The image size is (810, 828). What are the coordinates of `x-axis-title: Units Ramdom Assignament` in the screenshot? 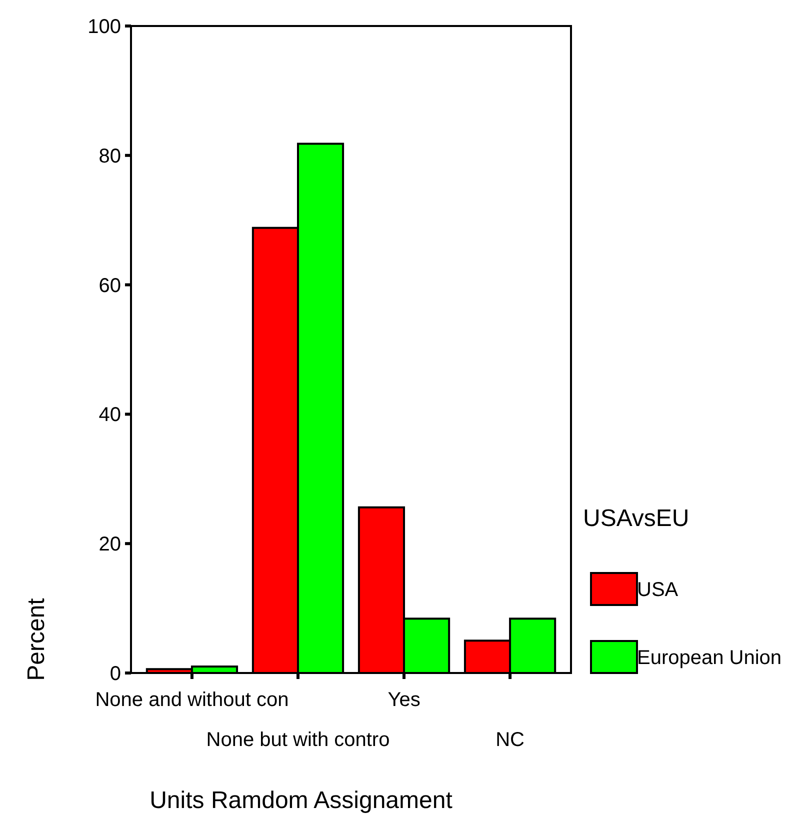 It's located at (301, 800).